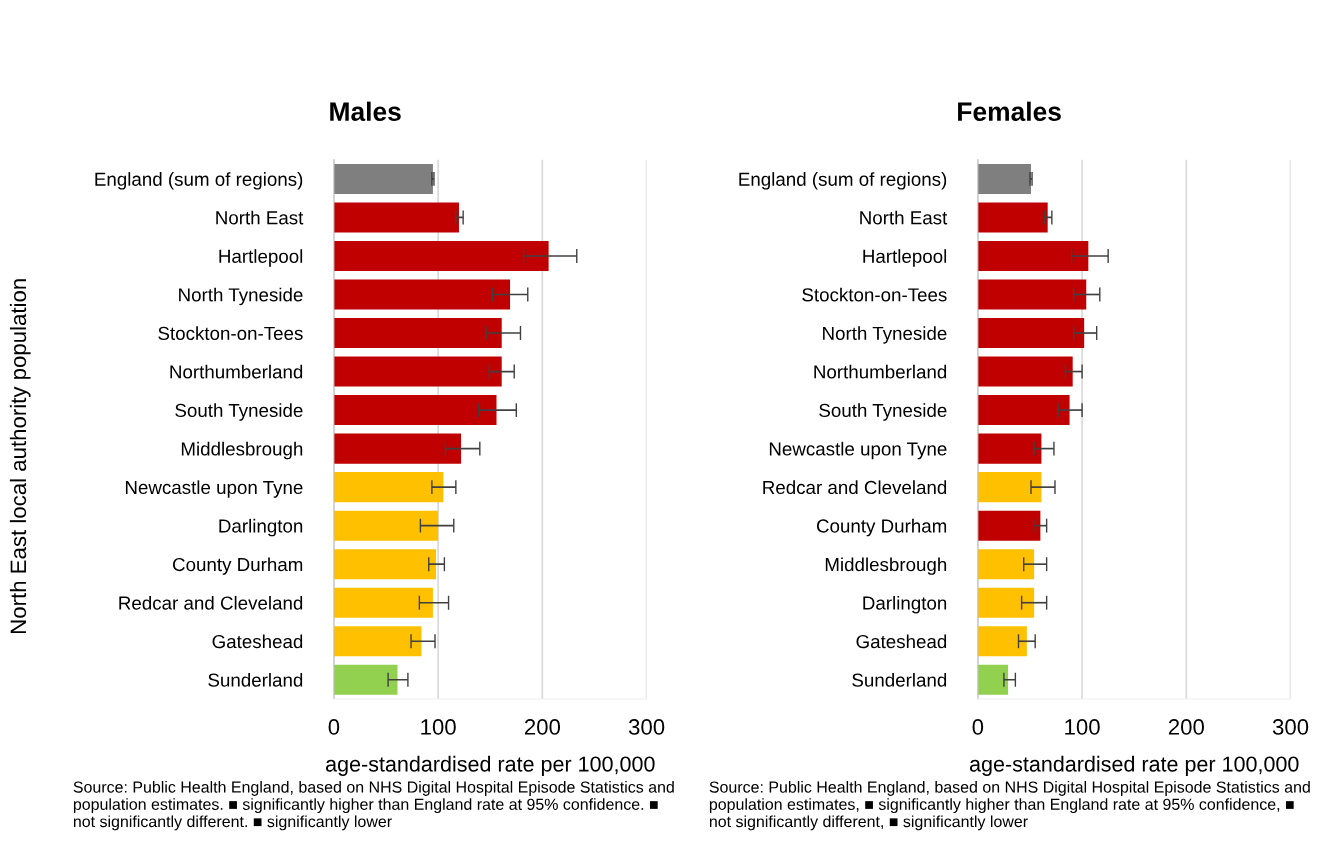 This screenshot has width=1325, height=863. I want to click on chart-title: Males, so click(365, 111).